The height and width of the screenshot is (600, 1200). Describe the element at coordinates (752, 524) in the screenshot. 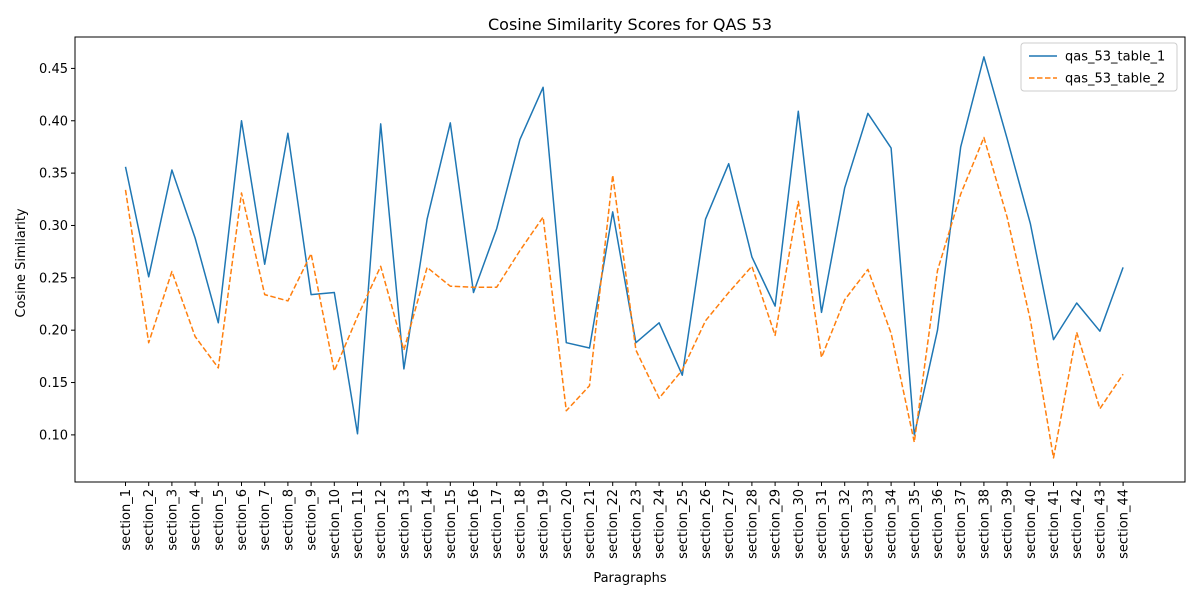

I see `x-tick-label: section_28` at that location.